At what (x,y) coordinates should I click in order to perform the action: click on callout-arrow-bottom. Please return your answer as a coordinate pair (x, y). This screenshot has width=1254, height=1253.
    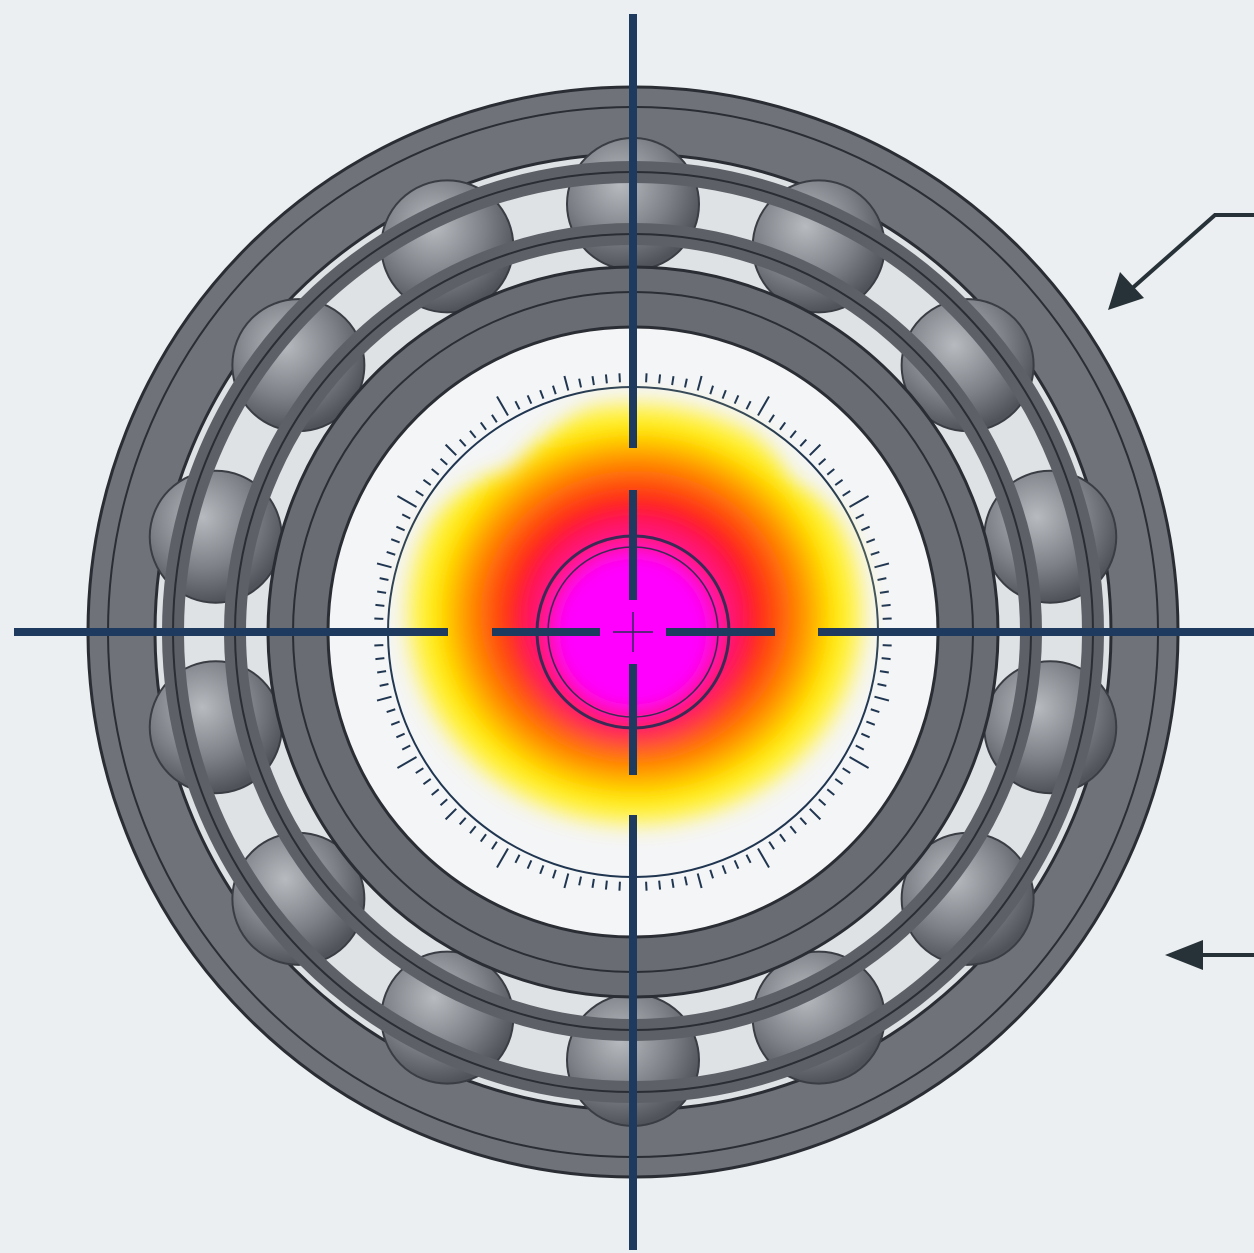
    Looking at the image, I should click on (1184, 955).